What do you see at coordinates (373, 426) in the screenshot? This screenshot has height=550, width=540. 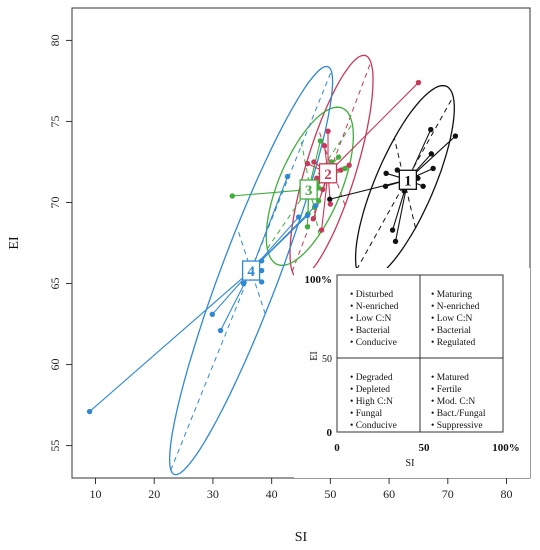 I see `quadrant-item-bottom-left: • Conducive` at bounding box center [373, 426].